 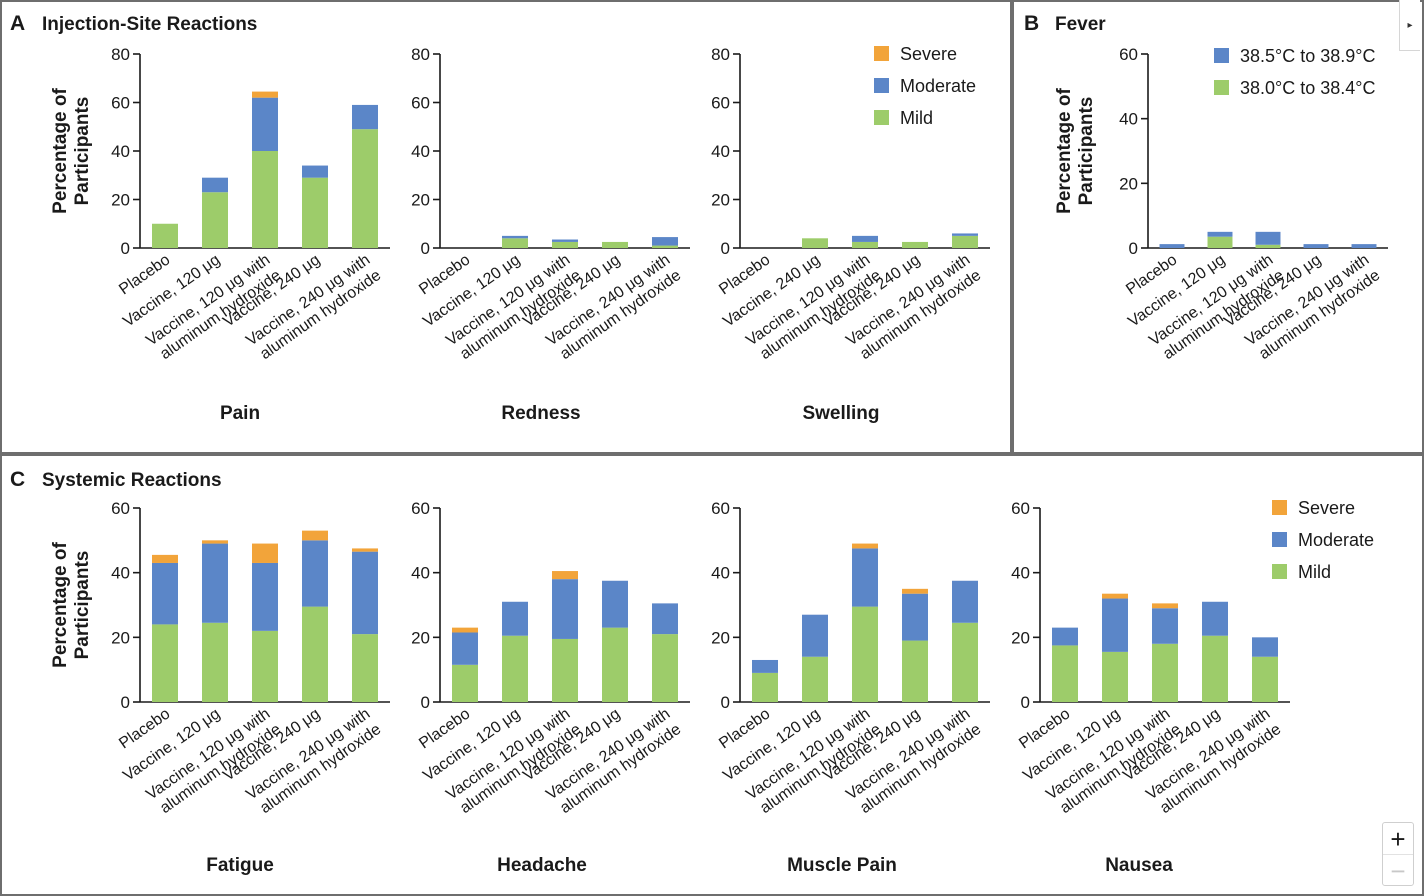 I want to click on legend-label-38-0-c-to-38-4-c: 38.0°C to 38.4°C, so click(x=1307, y=88).